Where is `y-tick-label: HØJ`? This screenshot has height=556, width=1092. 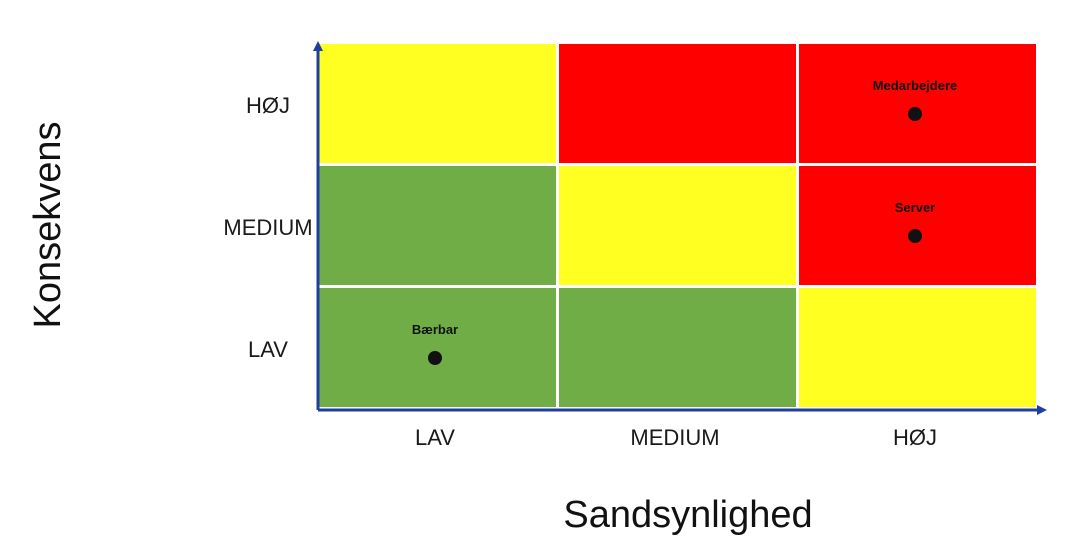
y-tick-label: HØJ is located at coordinates (268, 105).